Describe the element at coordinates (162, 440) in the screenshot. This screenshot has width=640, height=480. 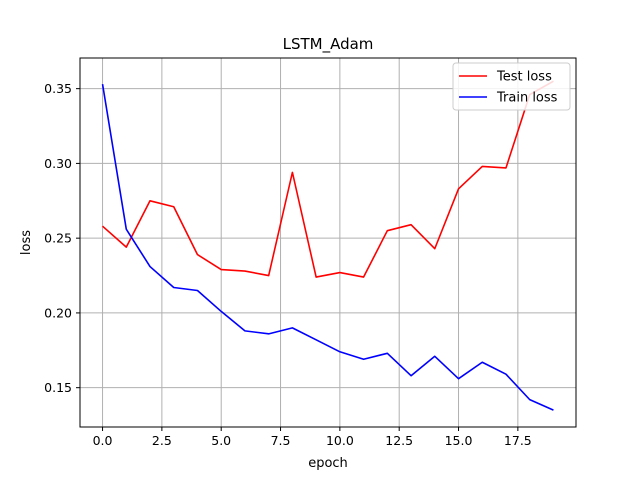
I see `x-tick-label: 2.5` at that location.